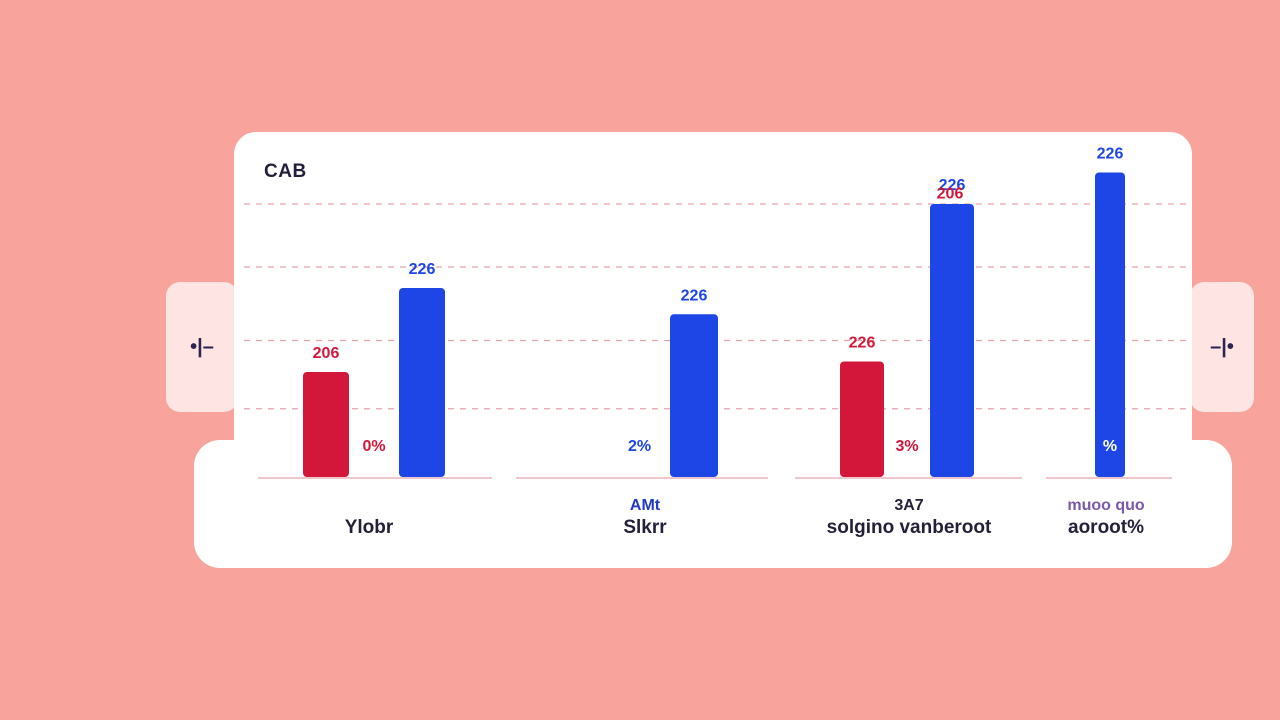  What do you see at coordinates (326, 353) in the screenshot?
I see `bar-value-label-red-0: 206` at bounding box center [326, 353].